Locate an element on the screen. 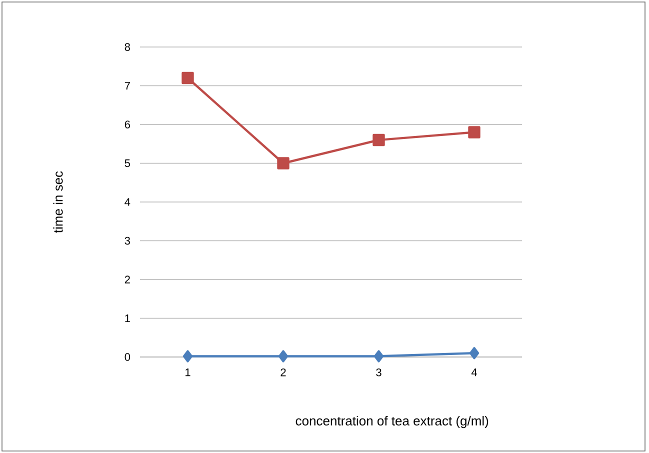 The height and width of the screenshot is (453, 649). x-axis-title: concentration of tea extract (g/ml) is located at coordinates (392, 422).